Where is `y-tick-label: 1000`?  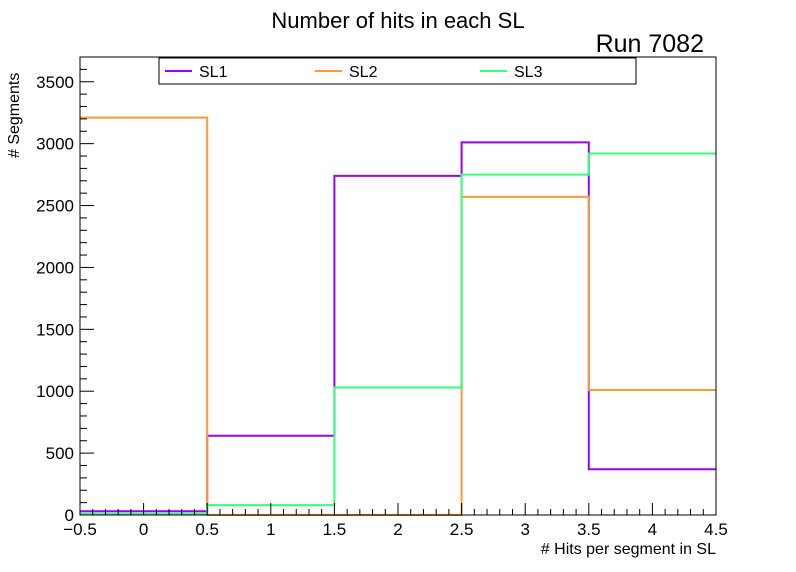 y-tick-label: 1000 is located at coordinates (55, 391).